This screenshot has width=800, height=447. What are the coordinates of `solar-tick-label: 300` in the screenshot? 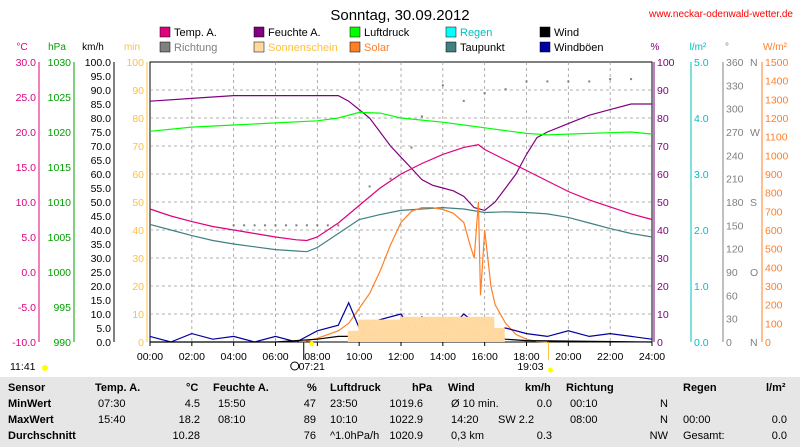 It's located at (774, 287).